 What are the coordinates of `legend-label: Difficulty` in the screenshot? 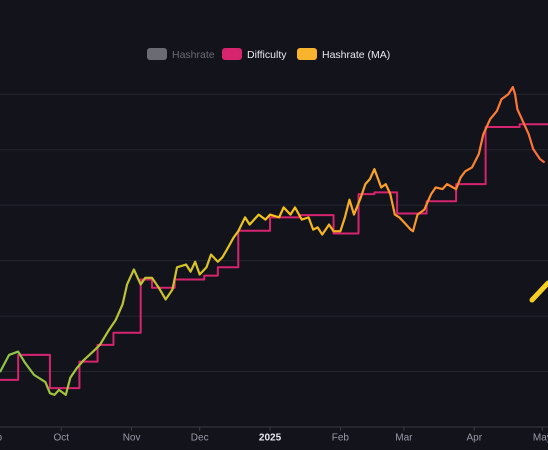 It's located at (267, 55).